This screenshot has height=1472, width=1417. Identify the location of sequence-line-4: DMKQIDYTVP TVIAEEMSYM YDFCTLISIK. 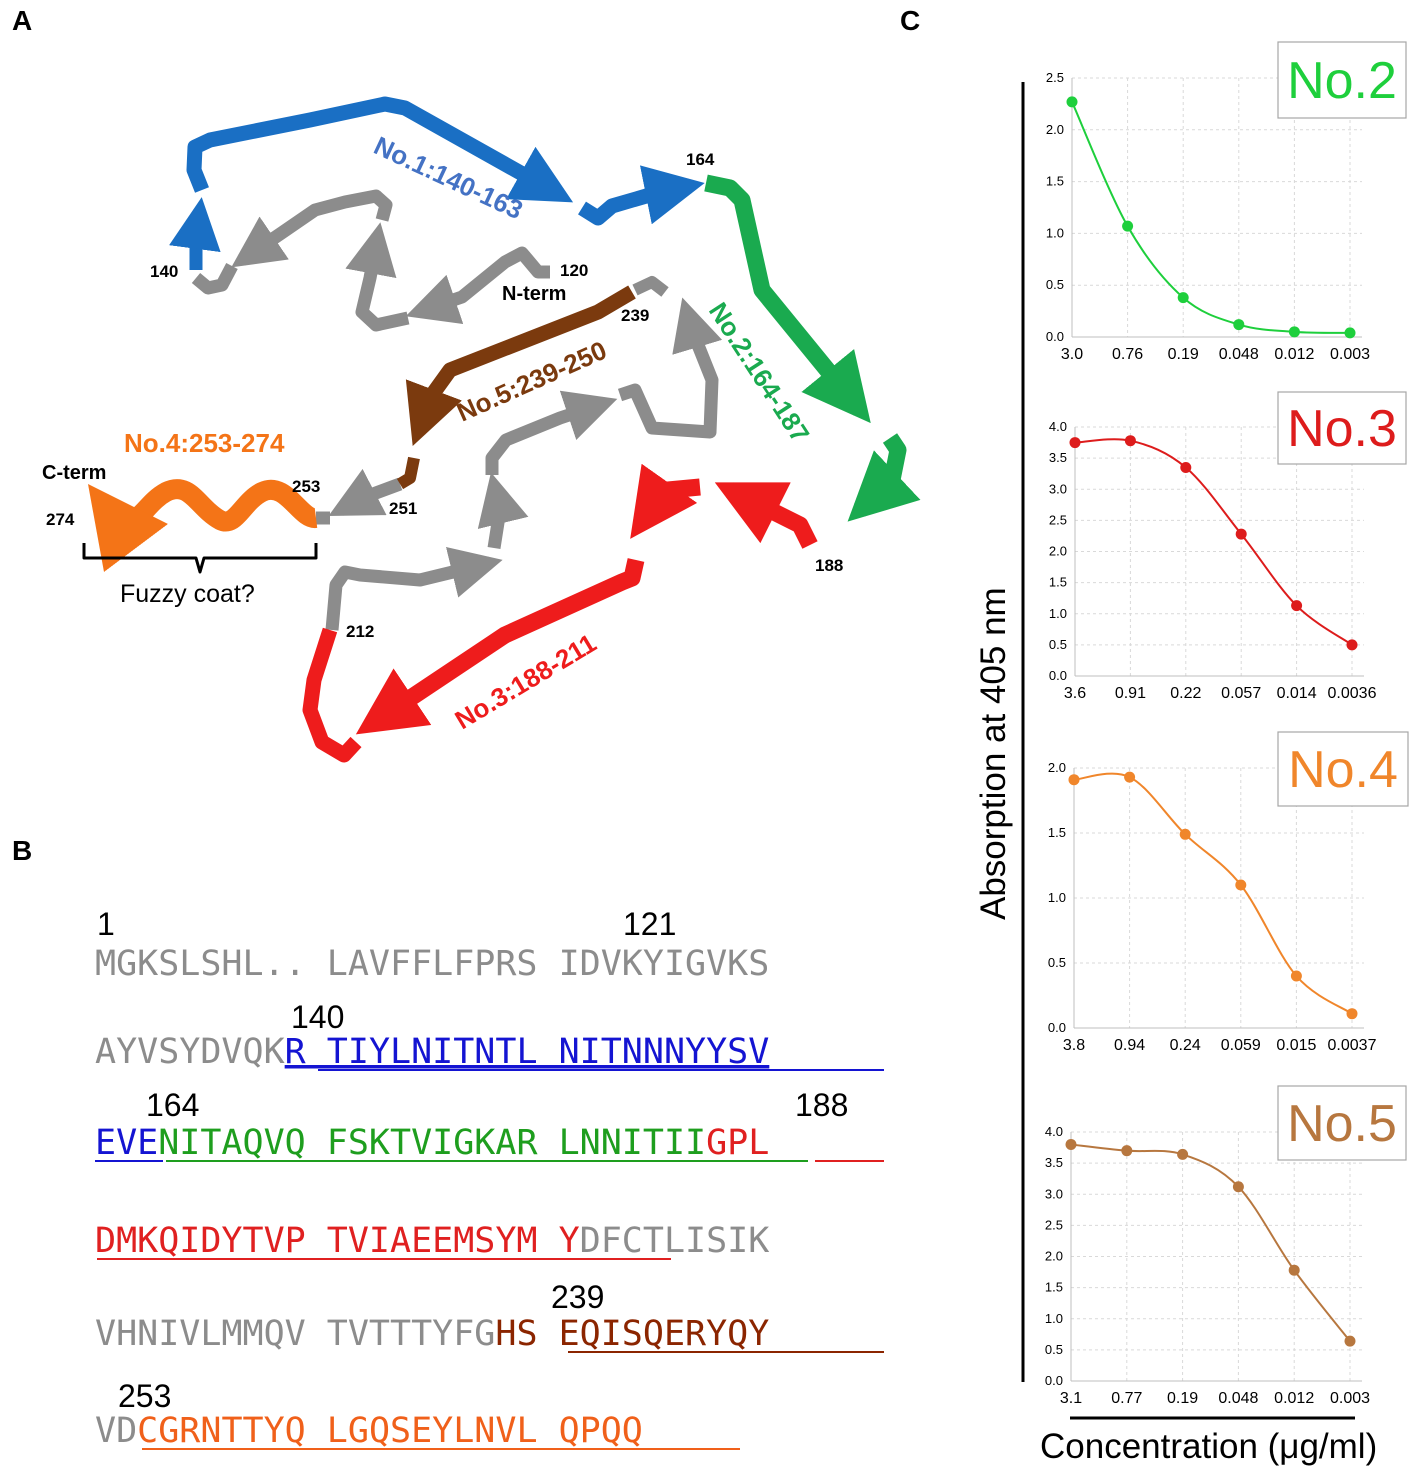
(432, 1241).